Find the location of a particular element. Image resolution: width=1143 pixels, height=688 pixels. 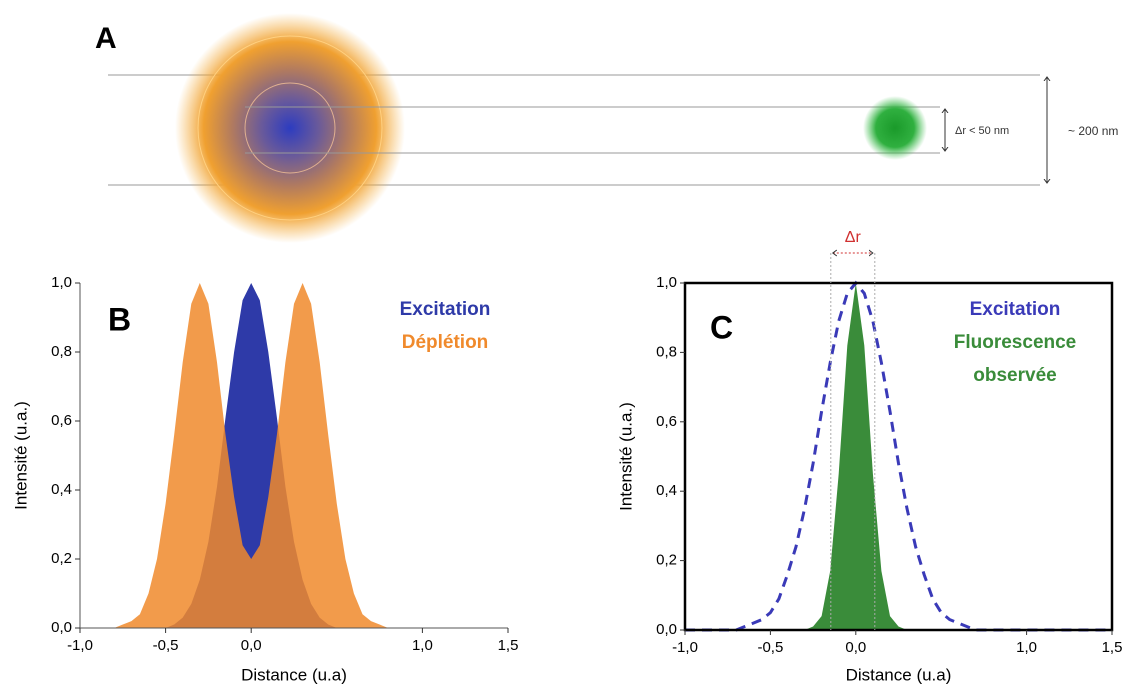

annotation: Δr < 50 nm is located at coordinates (982, 131).